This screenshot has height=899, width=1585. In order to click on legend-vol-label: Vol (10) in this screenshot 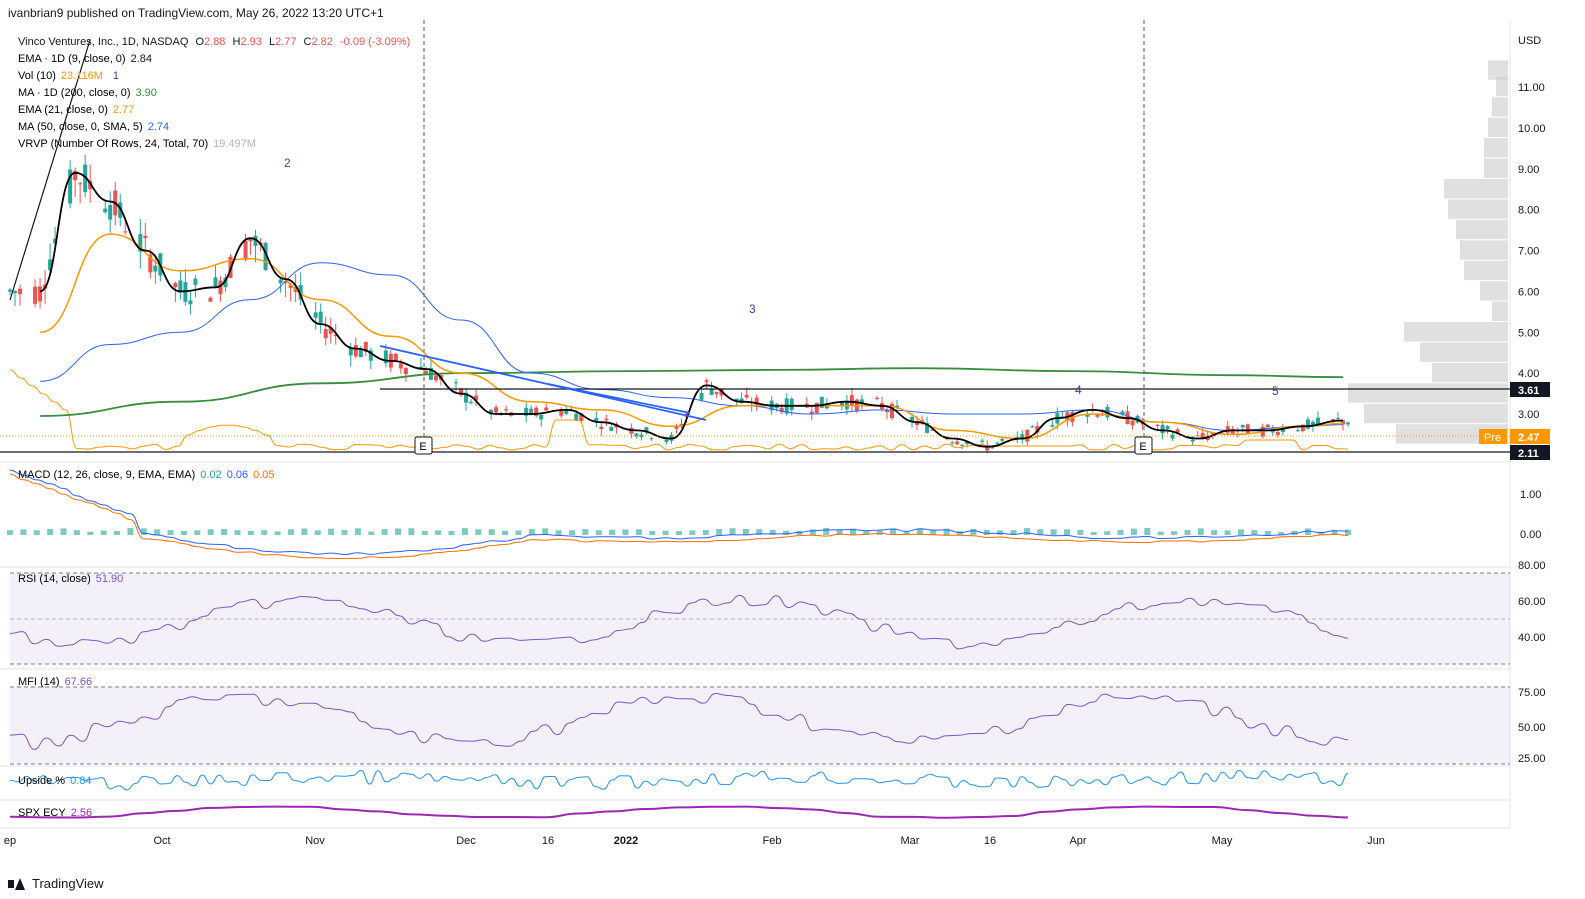, I will do `click(37, 76)`.